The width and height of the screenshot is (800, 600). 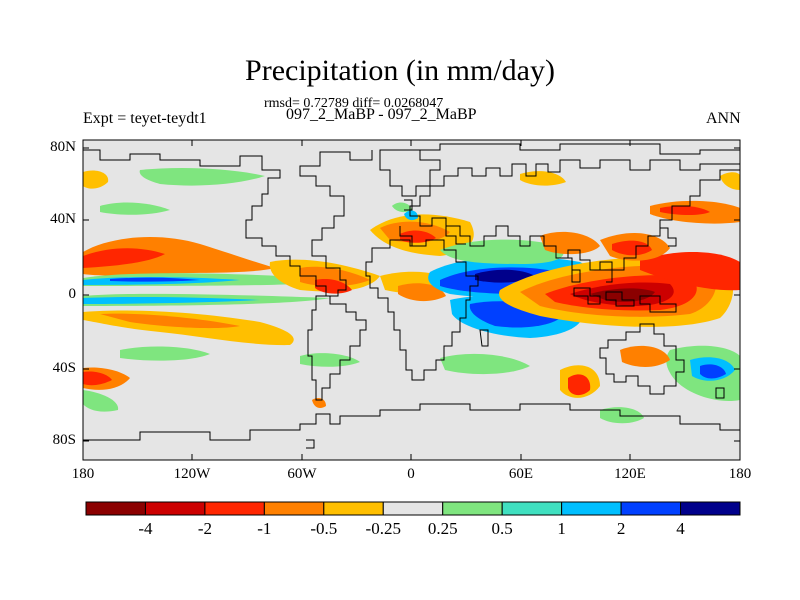 What do you see at coordinates (302, 474) in the screenshot?
I see `lon-label: 60W` at bounding box center [302, 474].